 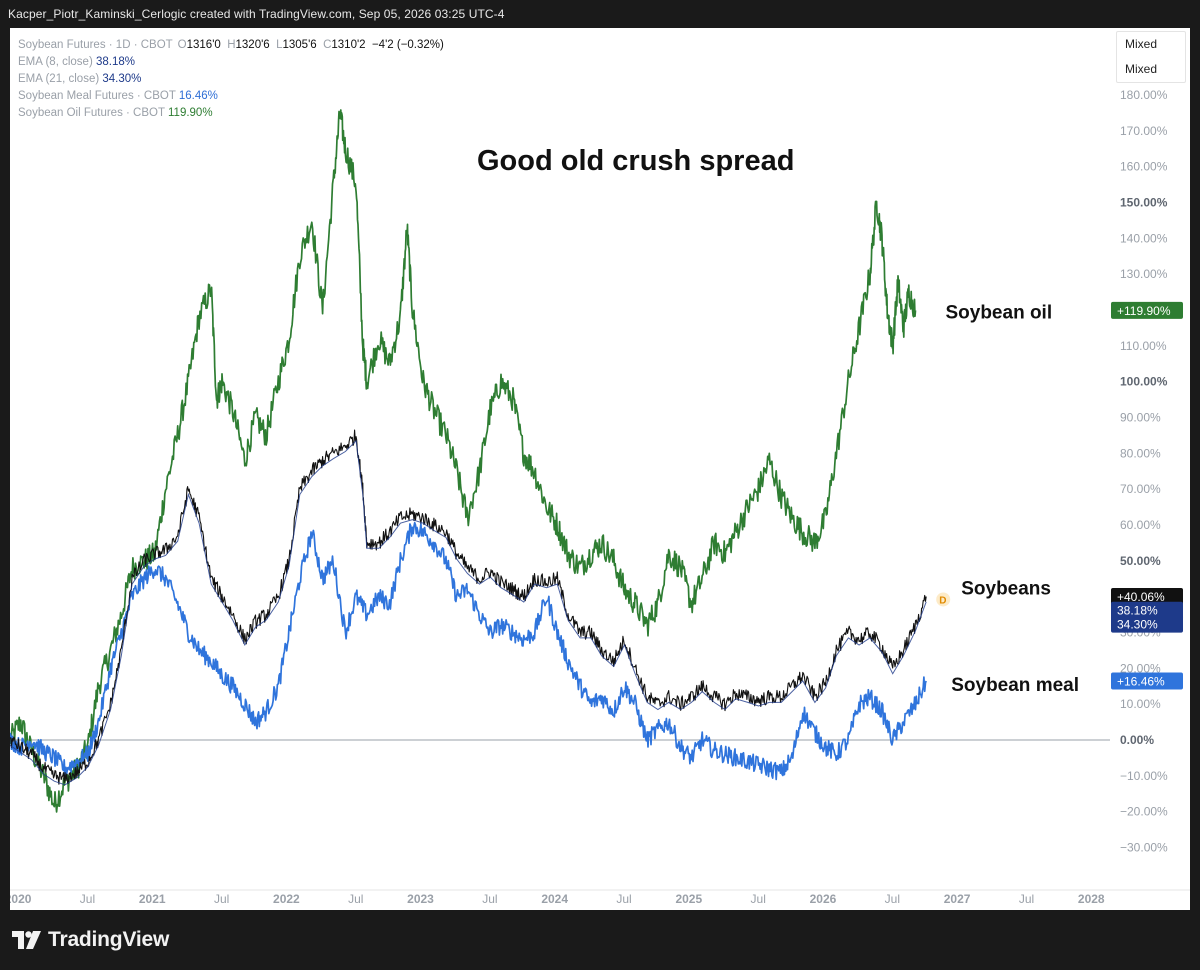 I want to click on legend-ema8-value: 38.18%, so click(x=115, y=62).